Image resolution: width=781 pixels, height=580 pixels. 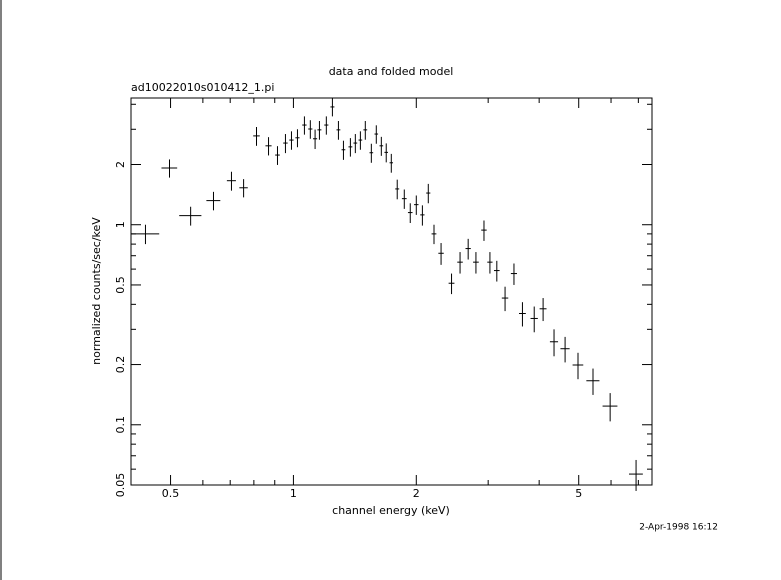 What do you see at coordinates (120, 485) in the screenshot?
I see `y-tick-label: 0.05` at bounding box center [120, 485].